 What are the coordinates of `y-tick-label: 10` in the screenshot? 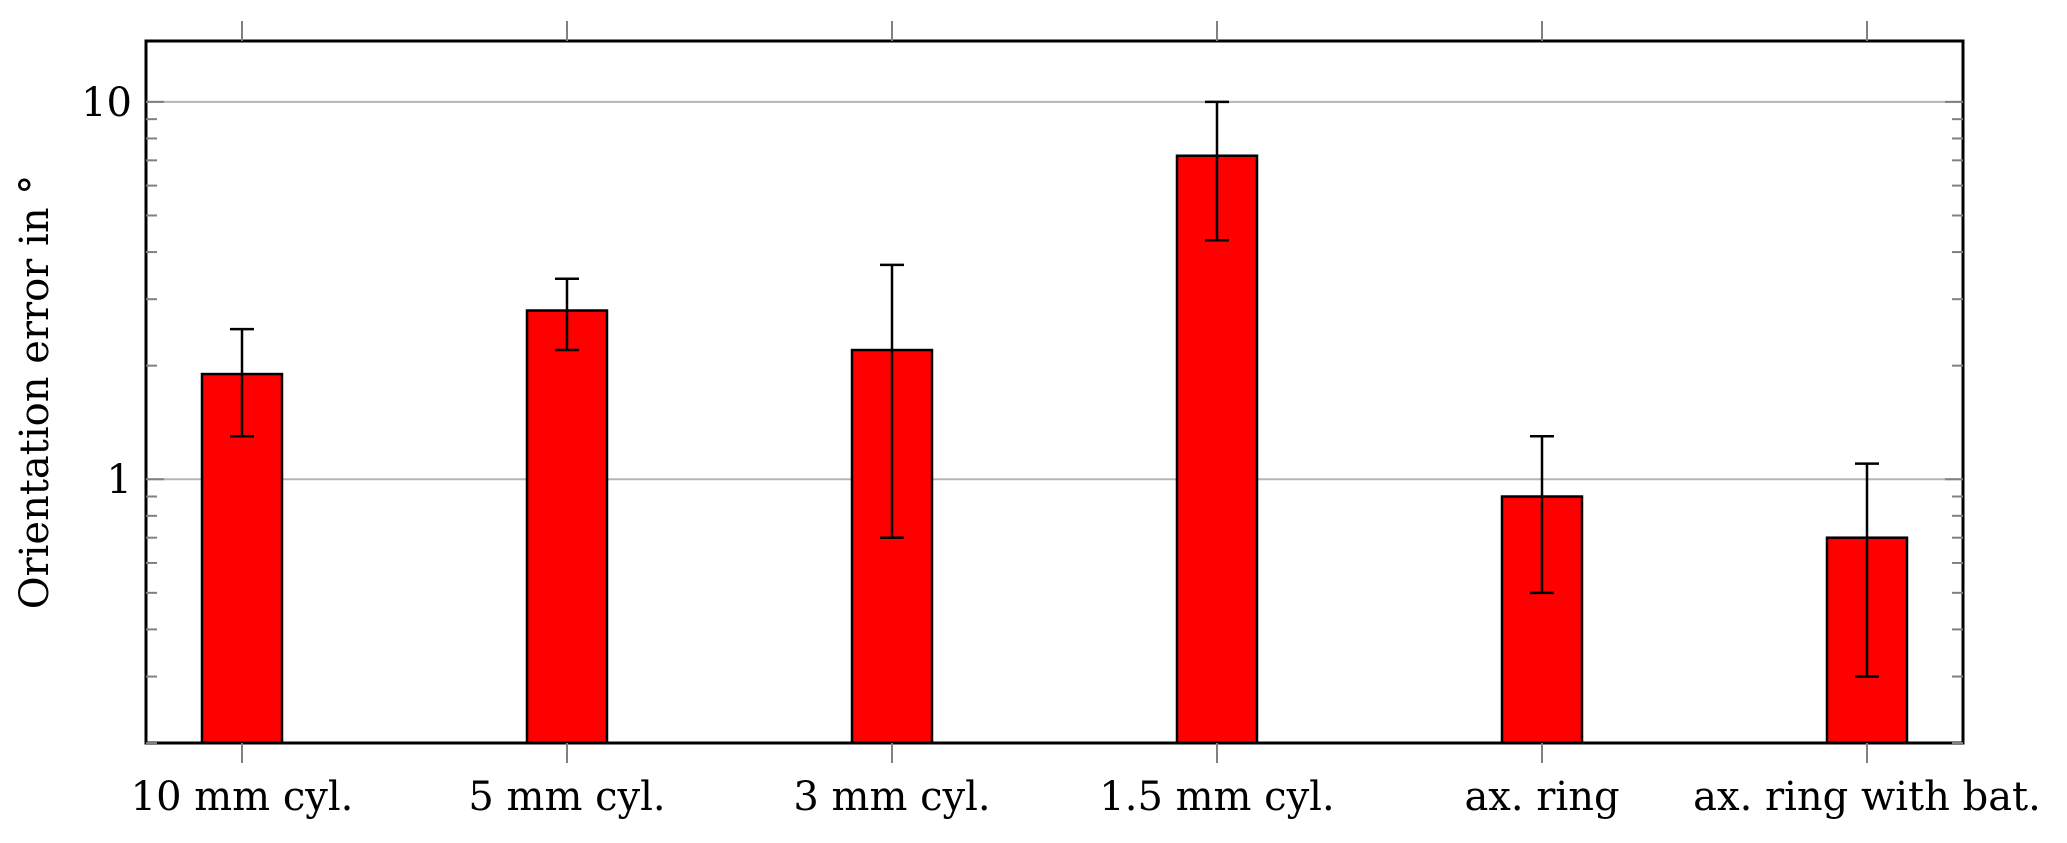 It's located at (106, 103).